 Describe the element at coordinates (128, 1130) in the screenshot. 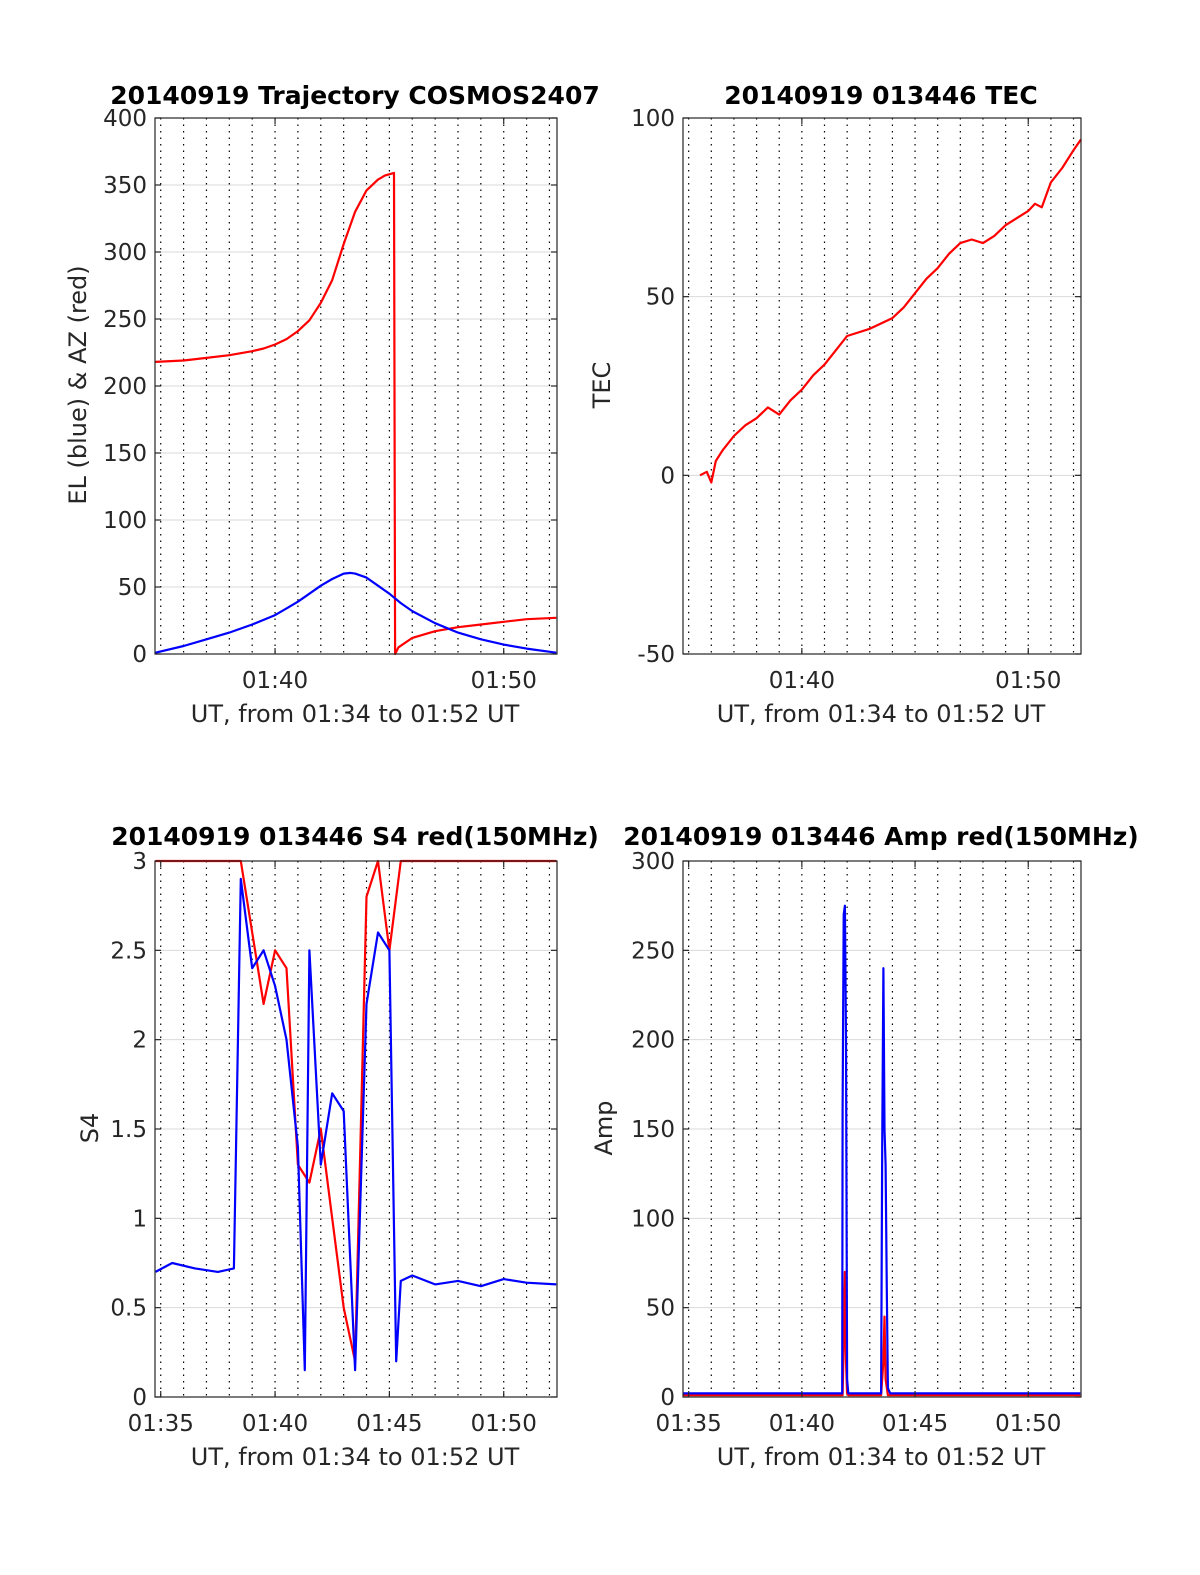

I see `y-tick-label: 1.5` at that location.